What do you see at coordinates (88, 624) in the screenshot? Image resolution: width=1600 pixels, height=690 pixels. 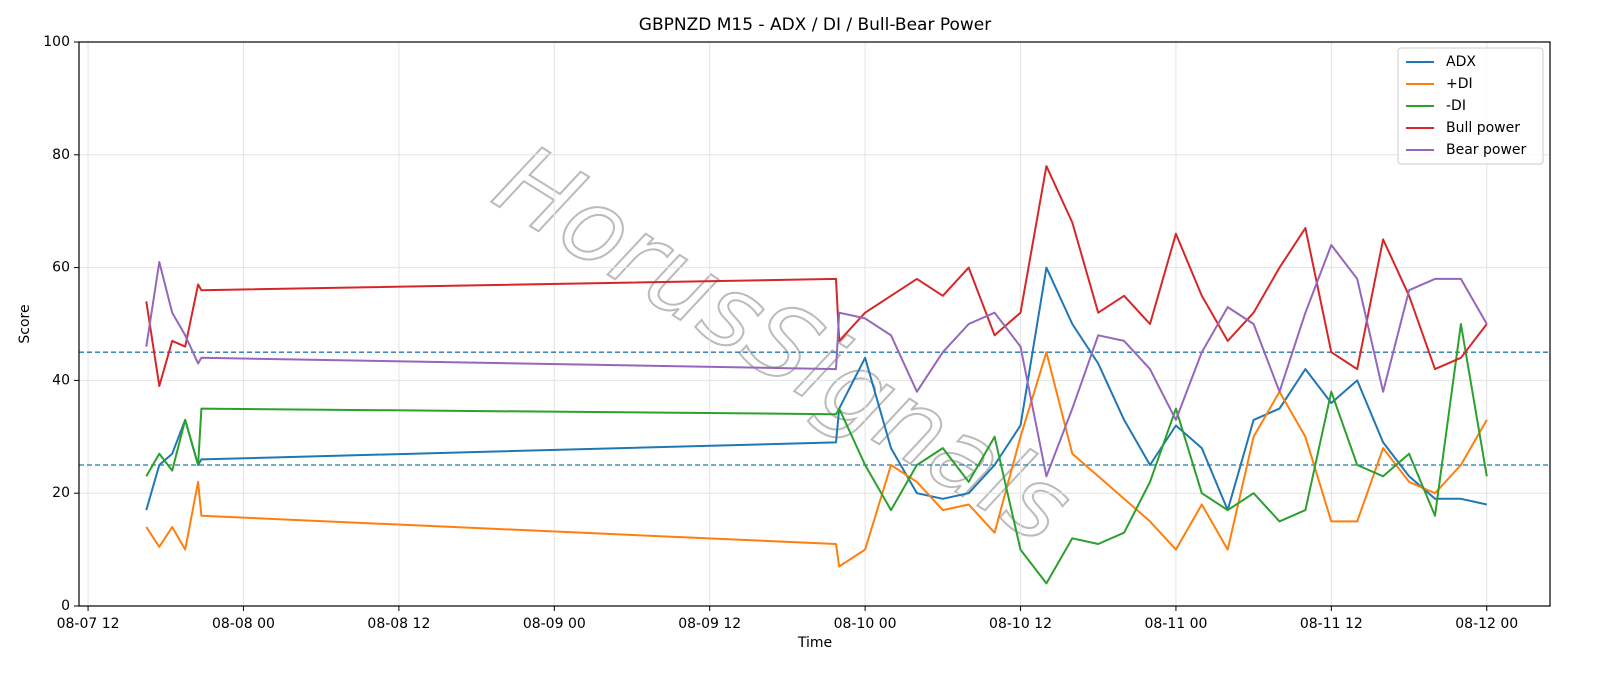 I see `x-tick-label: 08-07 12` at bounding box center [88, 624].